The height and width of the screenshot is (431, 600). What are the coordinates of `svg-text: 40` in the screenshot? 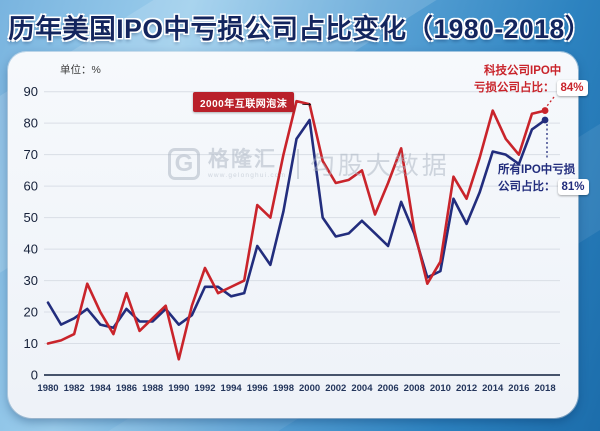 It's located at (31, 249).